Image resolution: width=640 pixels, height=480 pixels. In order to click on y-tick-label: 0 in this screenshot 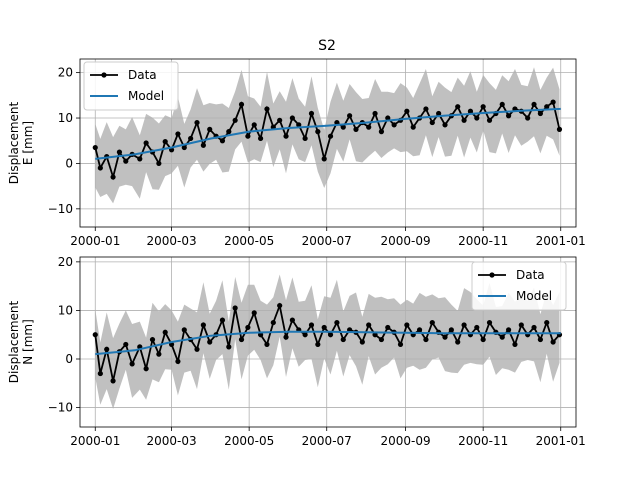, I will do `click(69, 163)`.